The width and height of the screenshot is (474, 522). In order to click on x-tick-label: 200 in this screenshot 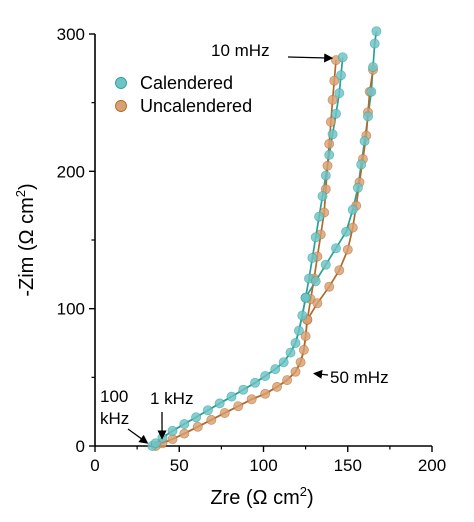, I will do `click(432, 465)`.